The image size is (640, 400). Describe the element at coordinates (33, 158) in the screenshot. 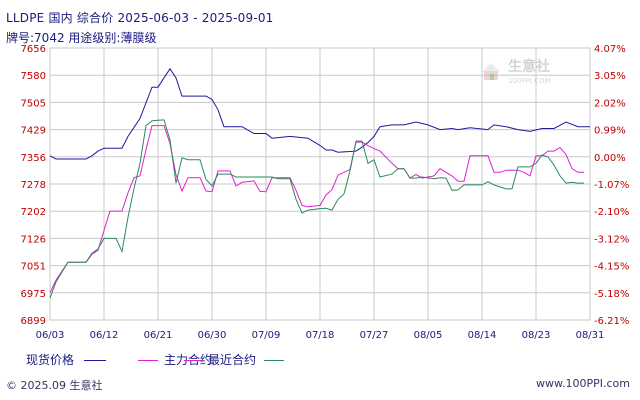

I see `y-tick-label: 7356` at that location.